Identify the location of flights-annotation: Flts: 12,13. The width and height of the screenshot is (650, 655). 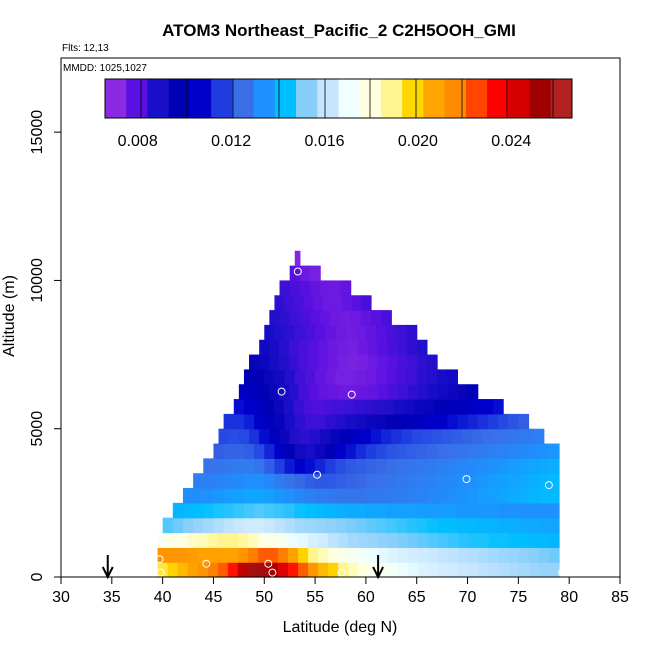
(85, 48).